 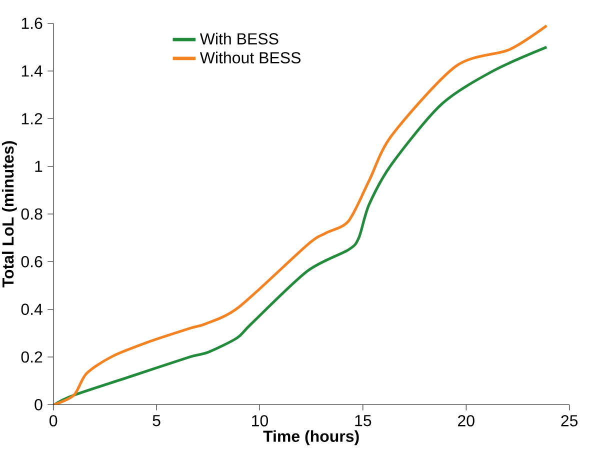 What do you see at coordinates (156, 420) in the screenshot?
I see `x-tick-label: 5` at bounding box center [156, 420].